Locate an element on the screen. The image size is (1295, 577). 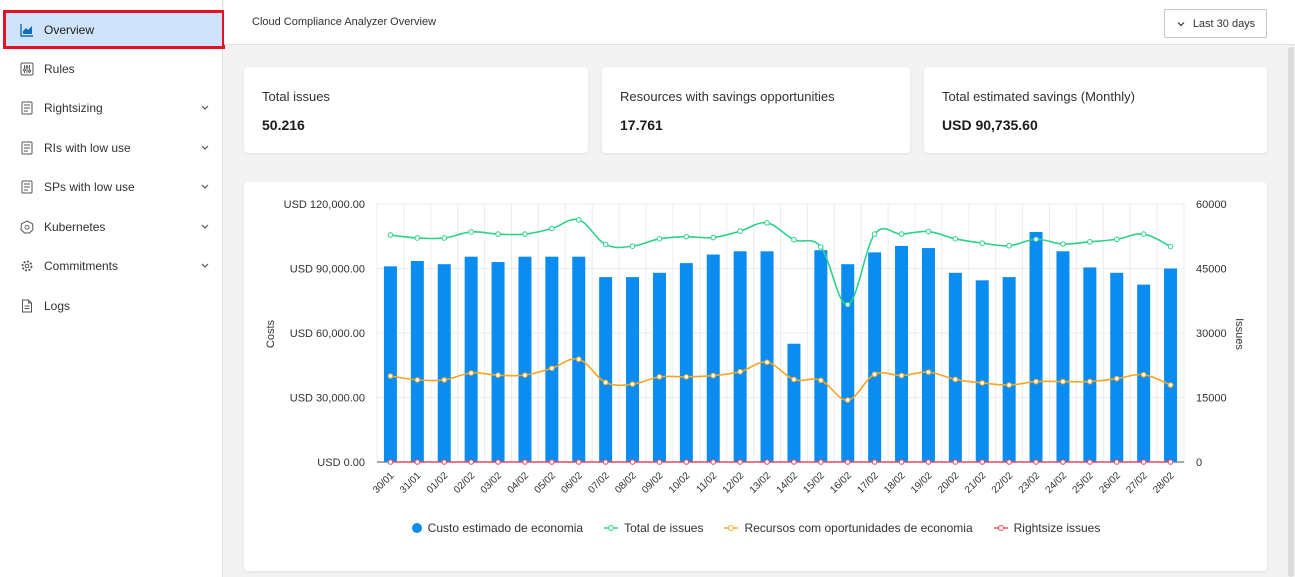
legend-item-total-issues: Total de issues is located at coordinates (653, 528).